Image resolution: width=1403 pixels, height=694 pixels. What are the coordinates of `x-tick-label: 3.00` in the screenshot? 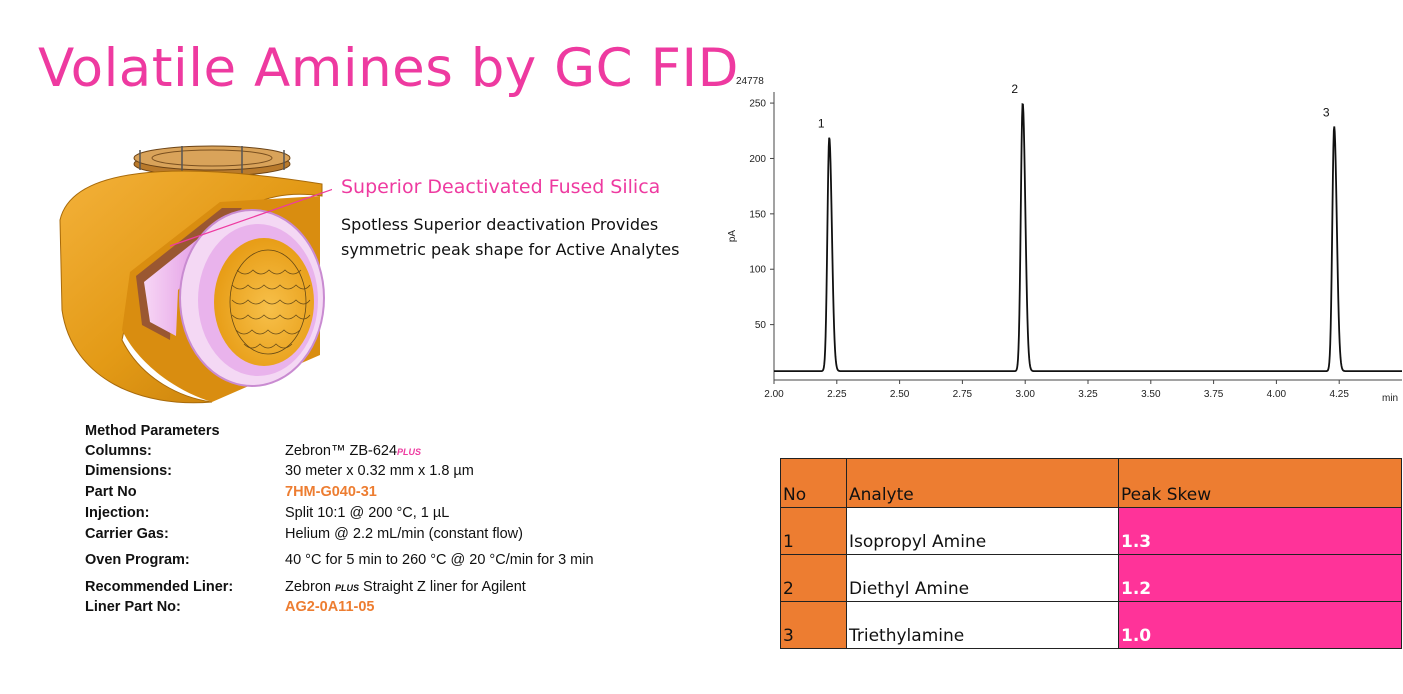 It's located at (1025, 394).